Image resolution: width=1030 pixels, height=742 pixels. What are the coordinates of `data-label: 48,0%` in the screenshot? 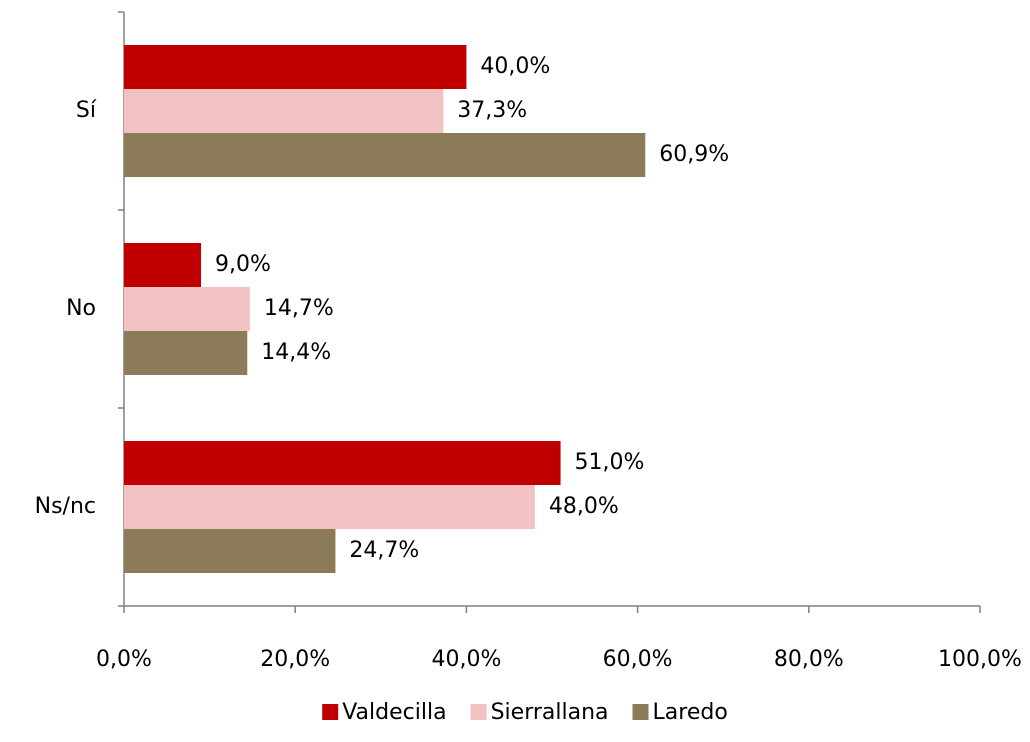 It's located at (584, 506).